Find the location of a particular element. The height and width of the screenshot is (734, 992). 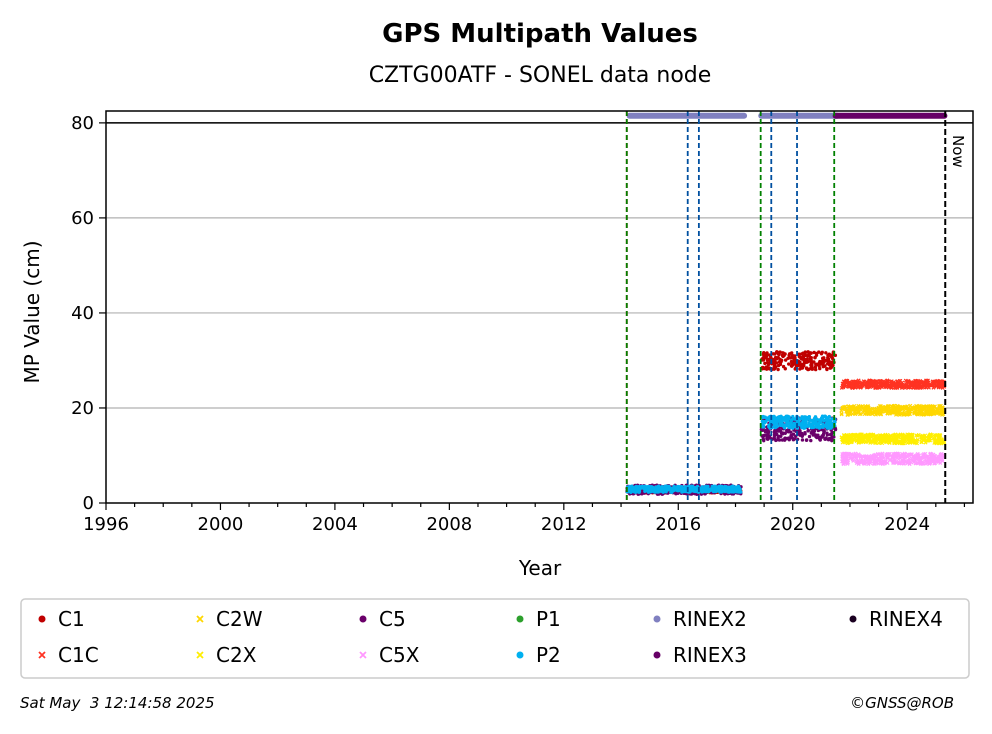

x-tick-label: 2008 is located at coordinates (449, 524).